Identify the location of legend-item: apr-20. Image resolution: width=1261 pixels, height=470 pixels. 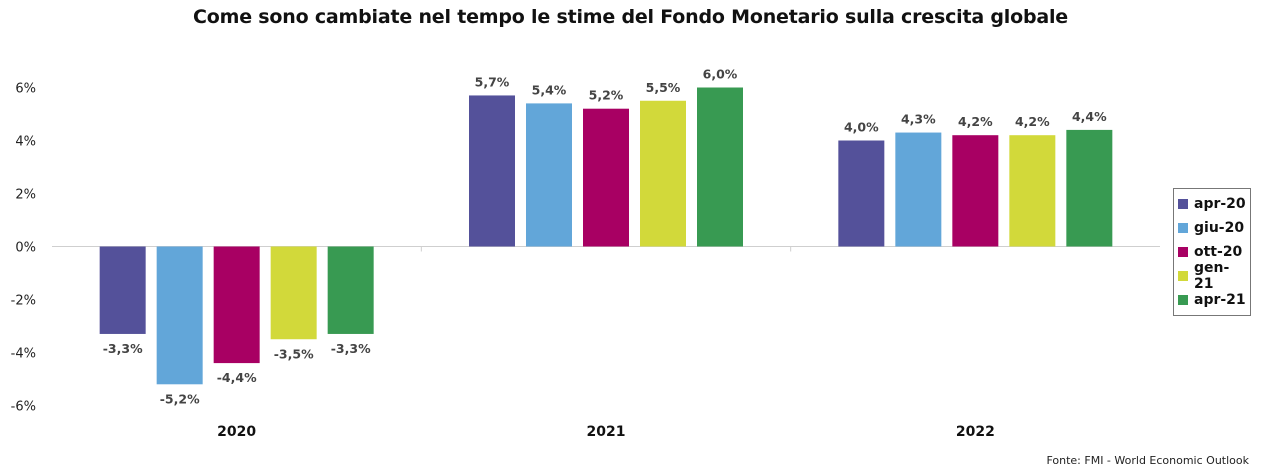
(1212, 204).